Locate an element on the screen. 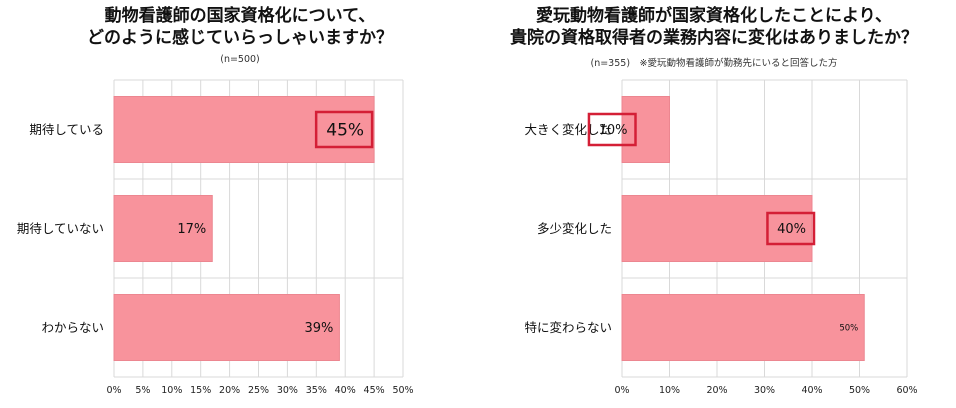 This screenshot has height=408, width=956. chart-subtitle: (n=355) ※愛玩動物看護師が勤務先にいると回答した方 is located at coordinates (714, 63).